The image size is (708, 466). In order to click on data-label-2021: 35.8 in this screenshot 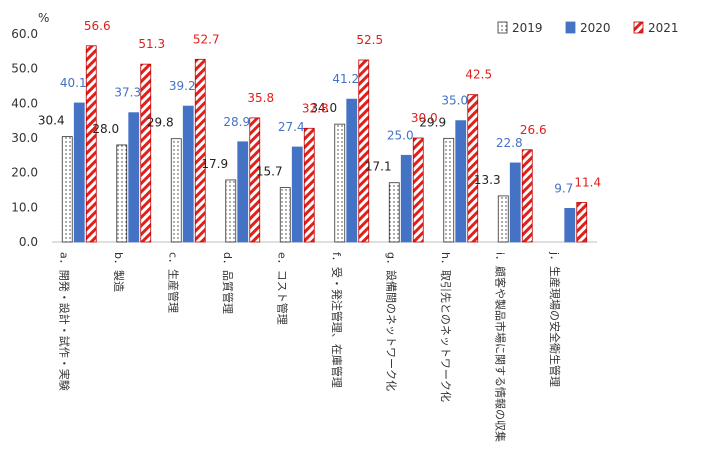, I will do `click(260, 98)`.